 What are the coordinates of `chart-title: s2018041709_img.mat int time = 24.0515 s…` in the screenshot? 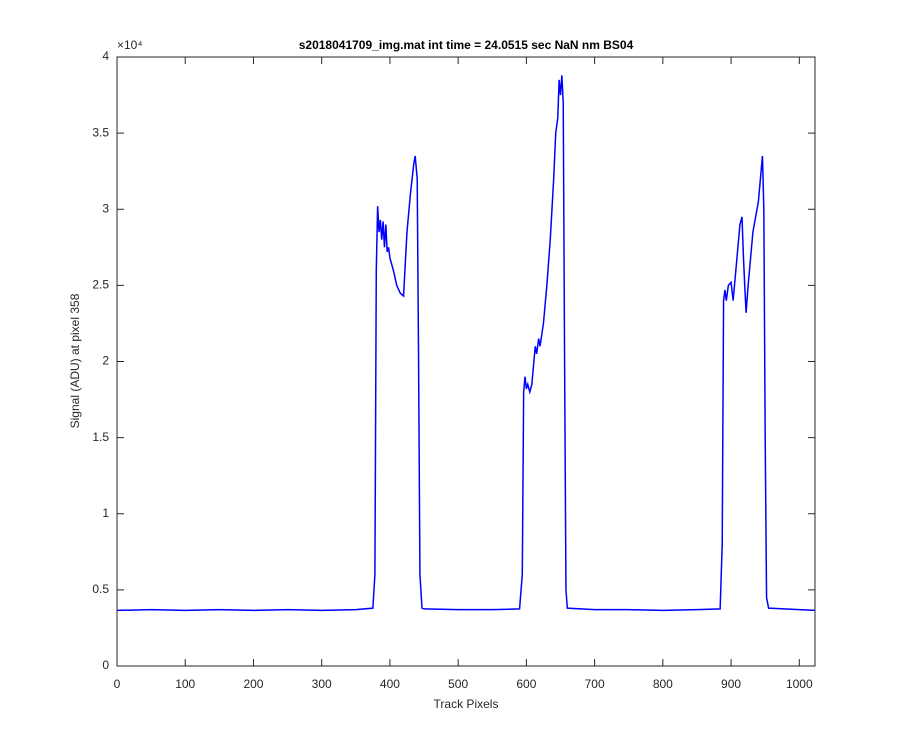 It's located at (466, 45).